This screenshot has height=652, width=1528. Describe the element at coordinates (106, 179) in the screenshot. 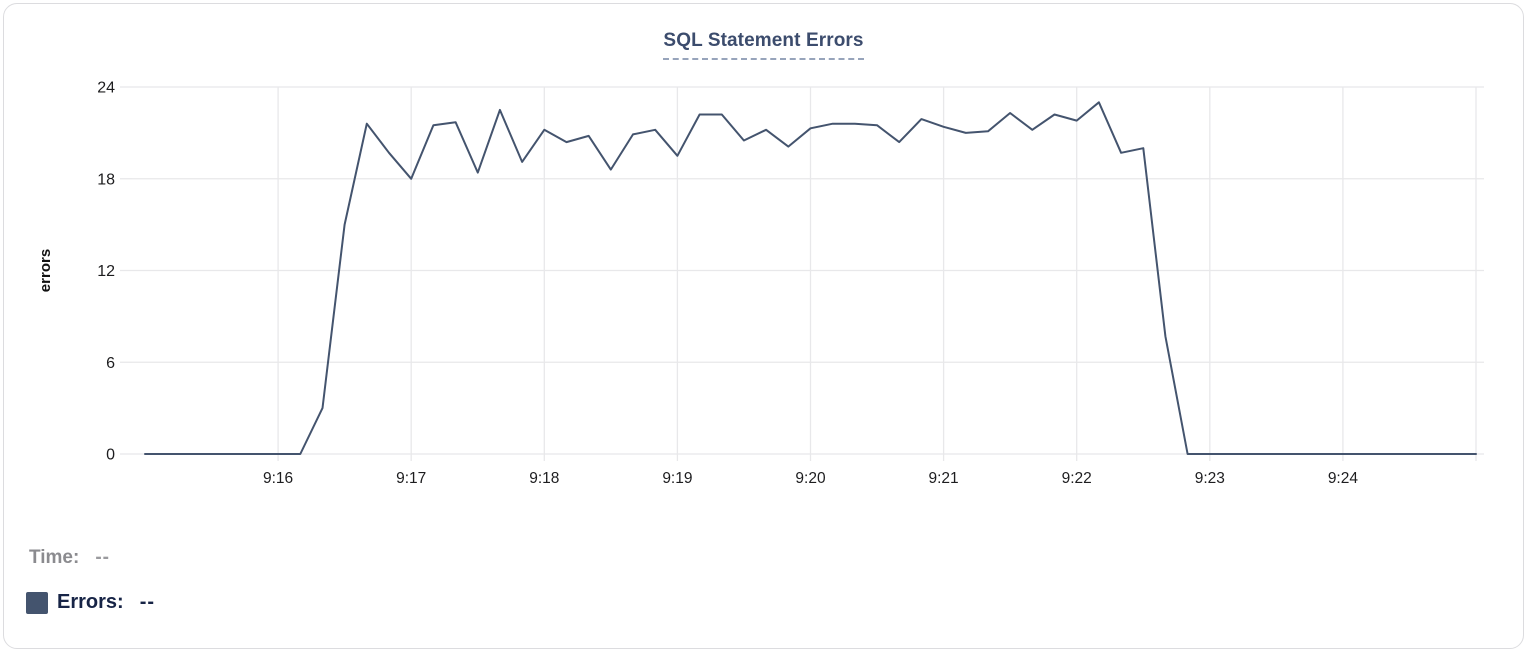

I see `svg-text: 18` at that location.